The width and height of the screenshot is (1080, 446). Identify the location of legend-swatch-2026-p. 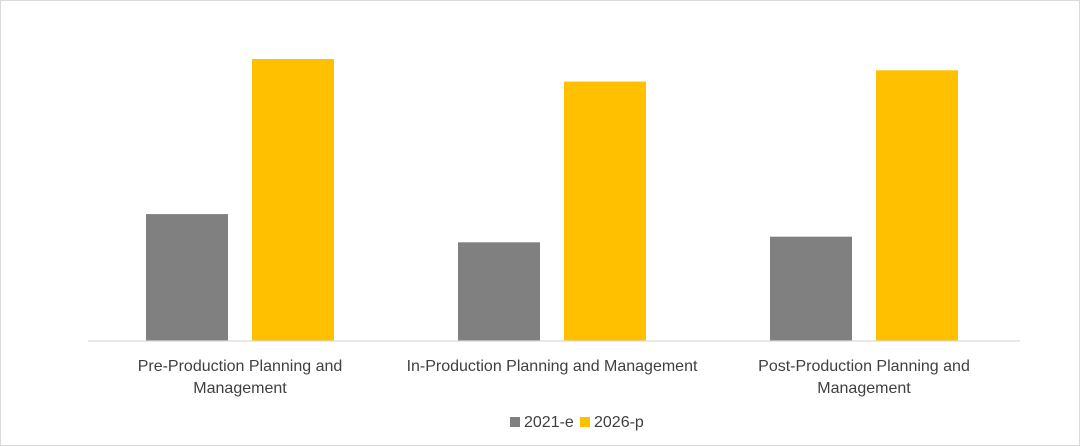
(585, 422).